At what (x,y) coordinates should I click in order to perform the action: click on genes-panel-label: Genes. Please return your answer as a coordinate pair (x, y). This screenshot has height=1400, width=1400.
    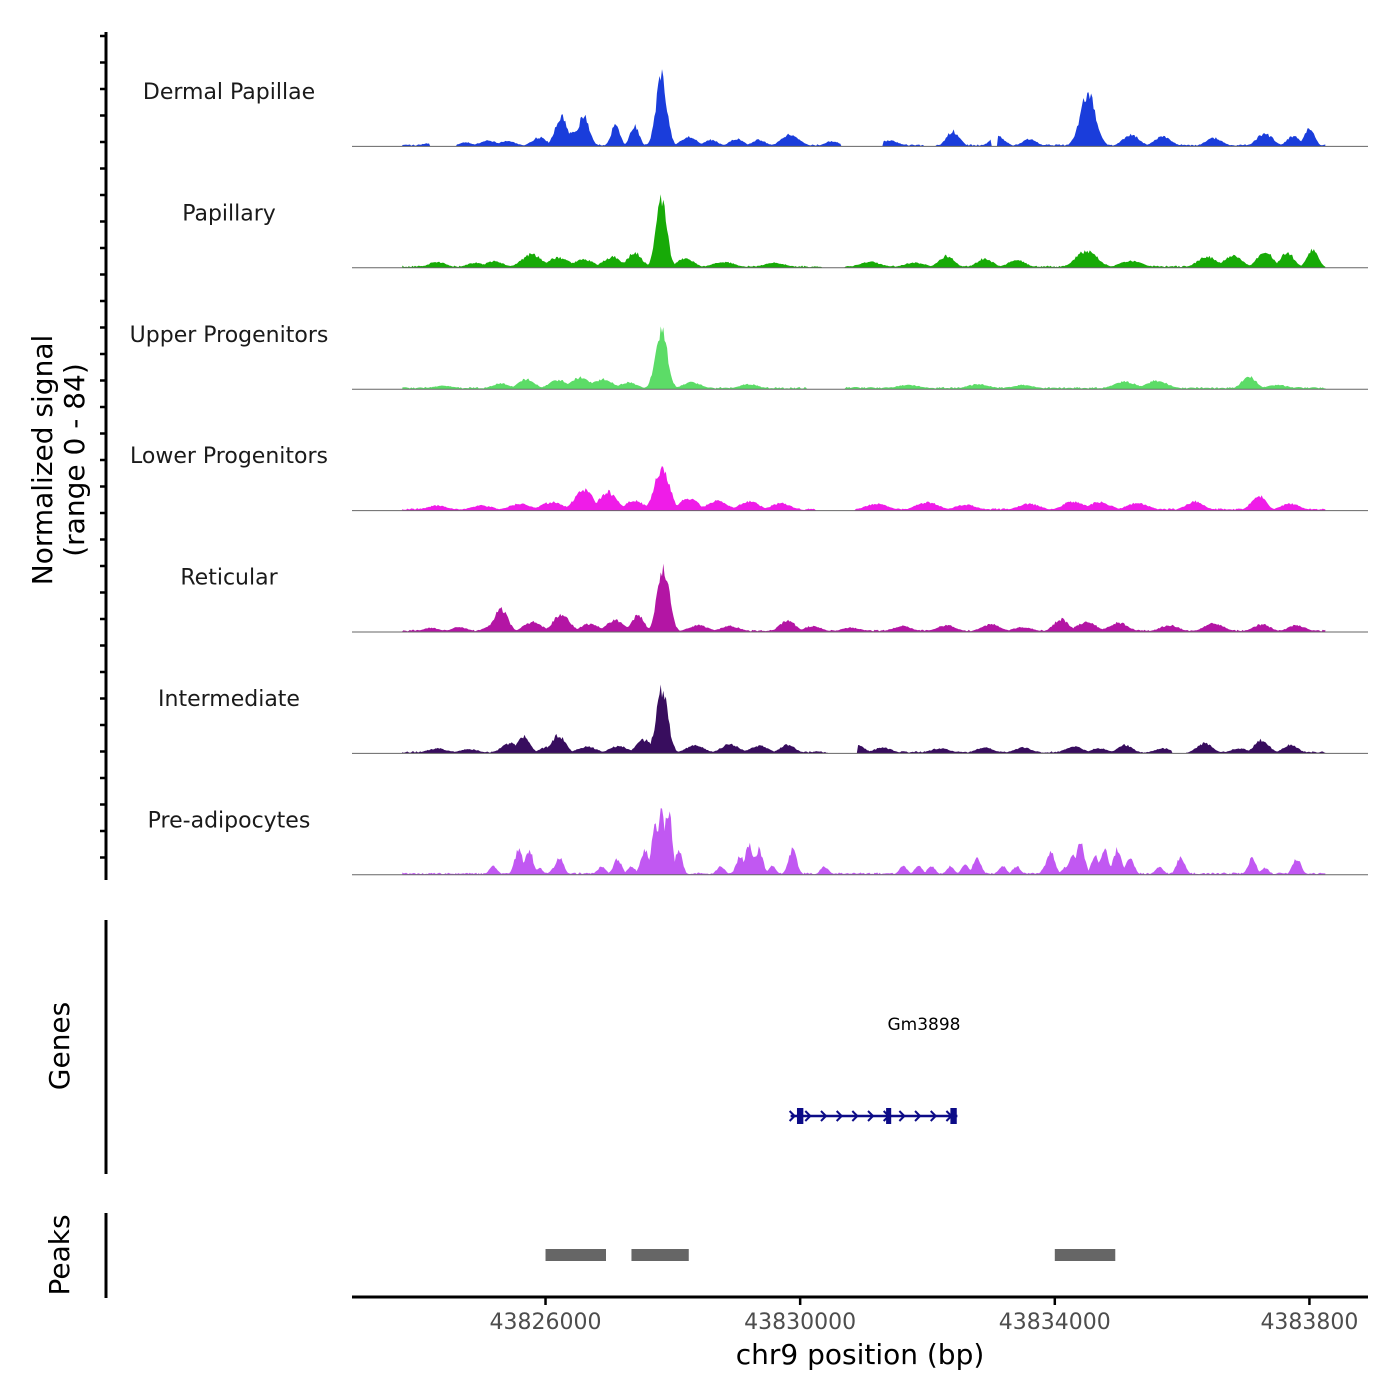
    Looking at the image, I should click on (59, 1046).